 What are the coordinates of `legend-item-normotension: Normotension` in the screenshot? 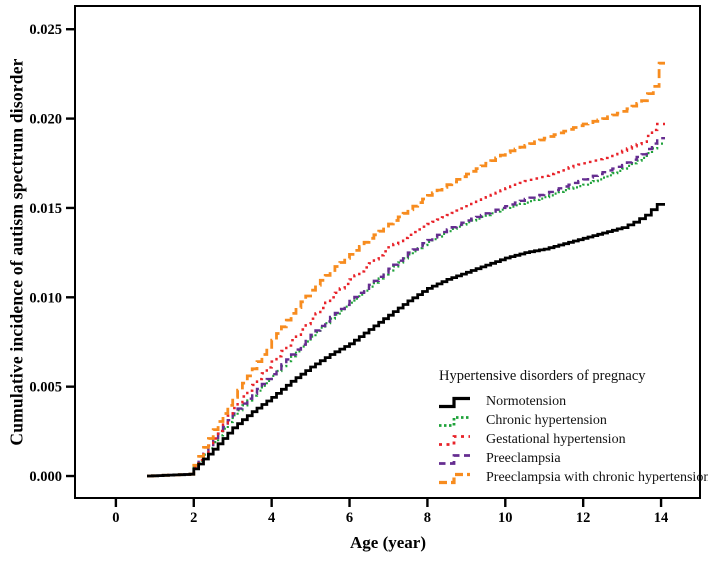 It's located at (572, 401).